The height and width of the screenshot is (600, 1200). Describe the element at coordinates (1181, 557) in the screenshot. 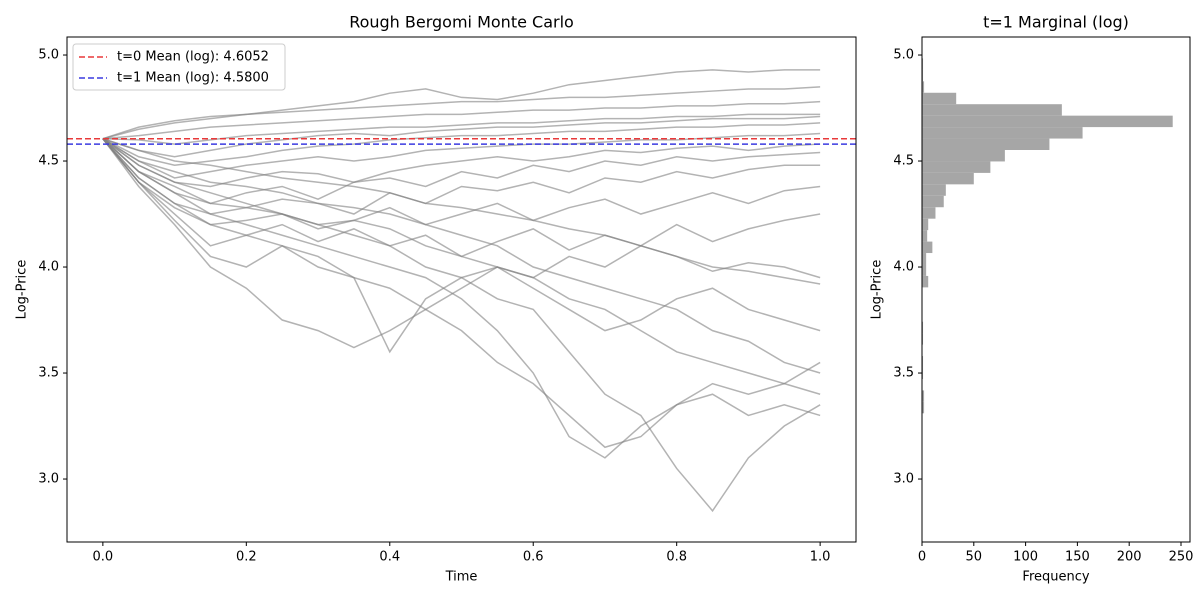

I see `x-tick-label: 250` at that location.